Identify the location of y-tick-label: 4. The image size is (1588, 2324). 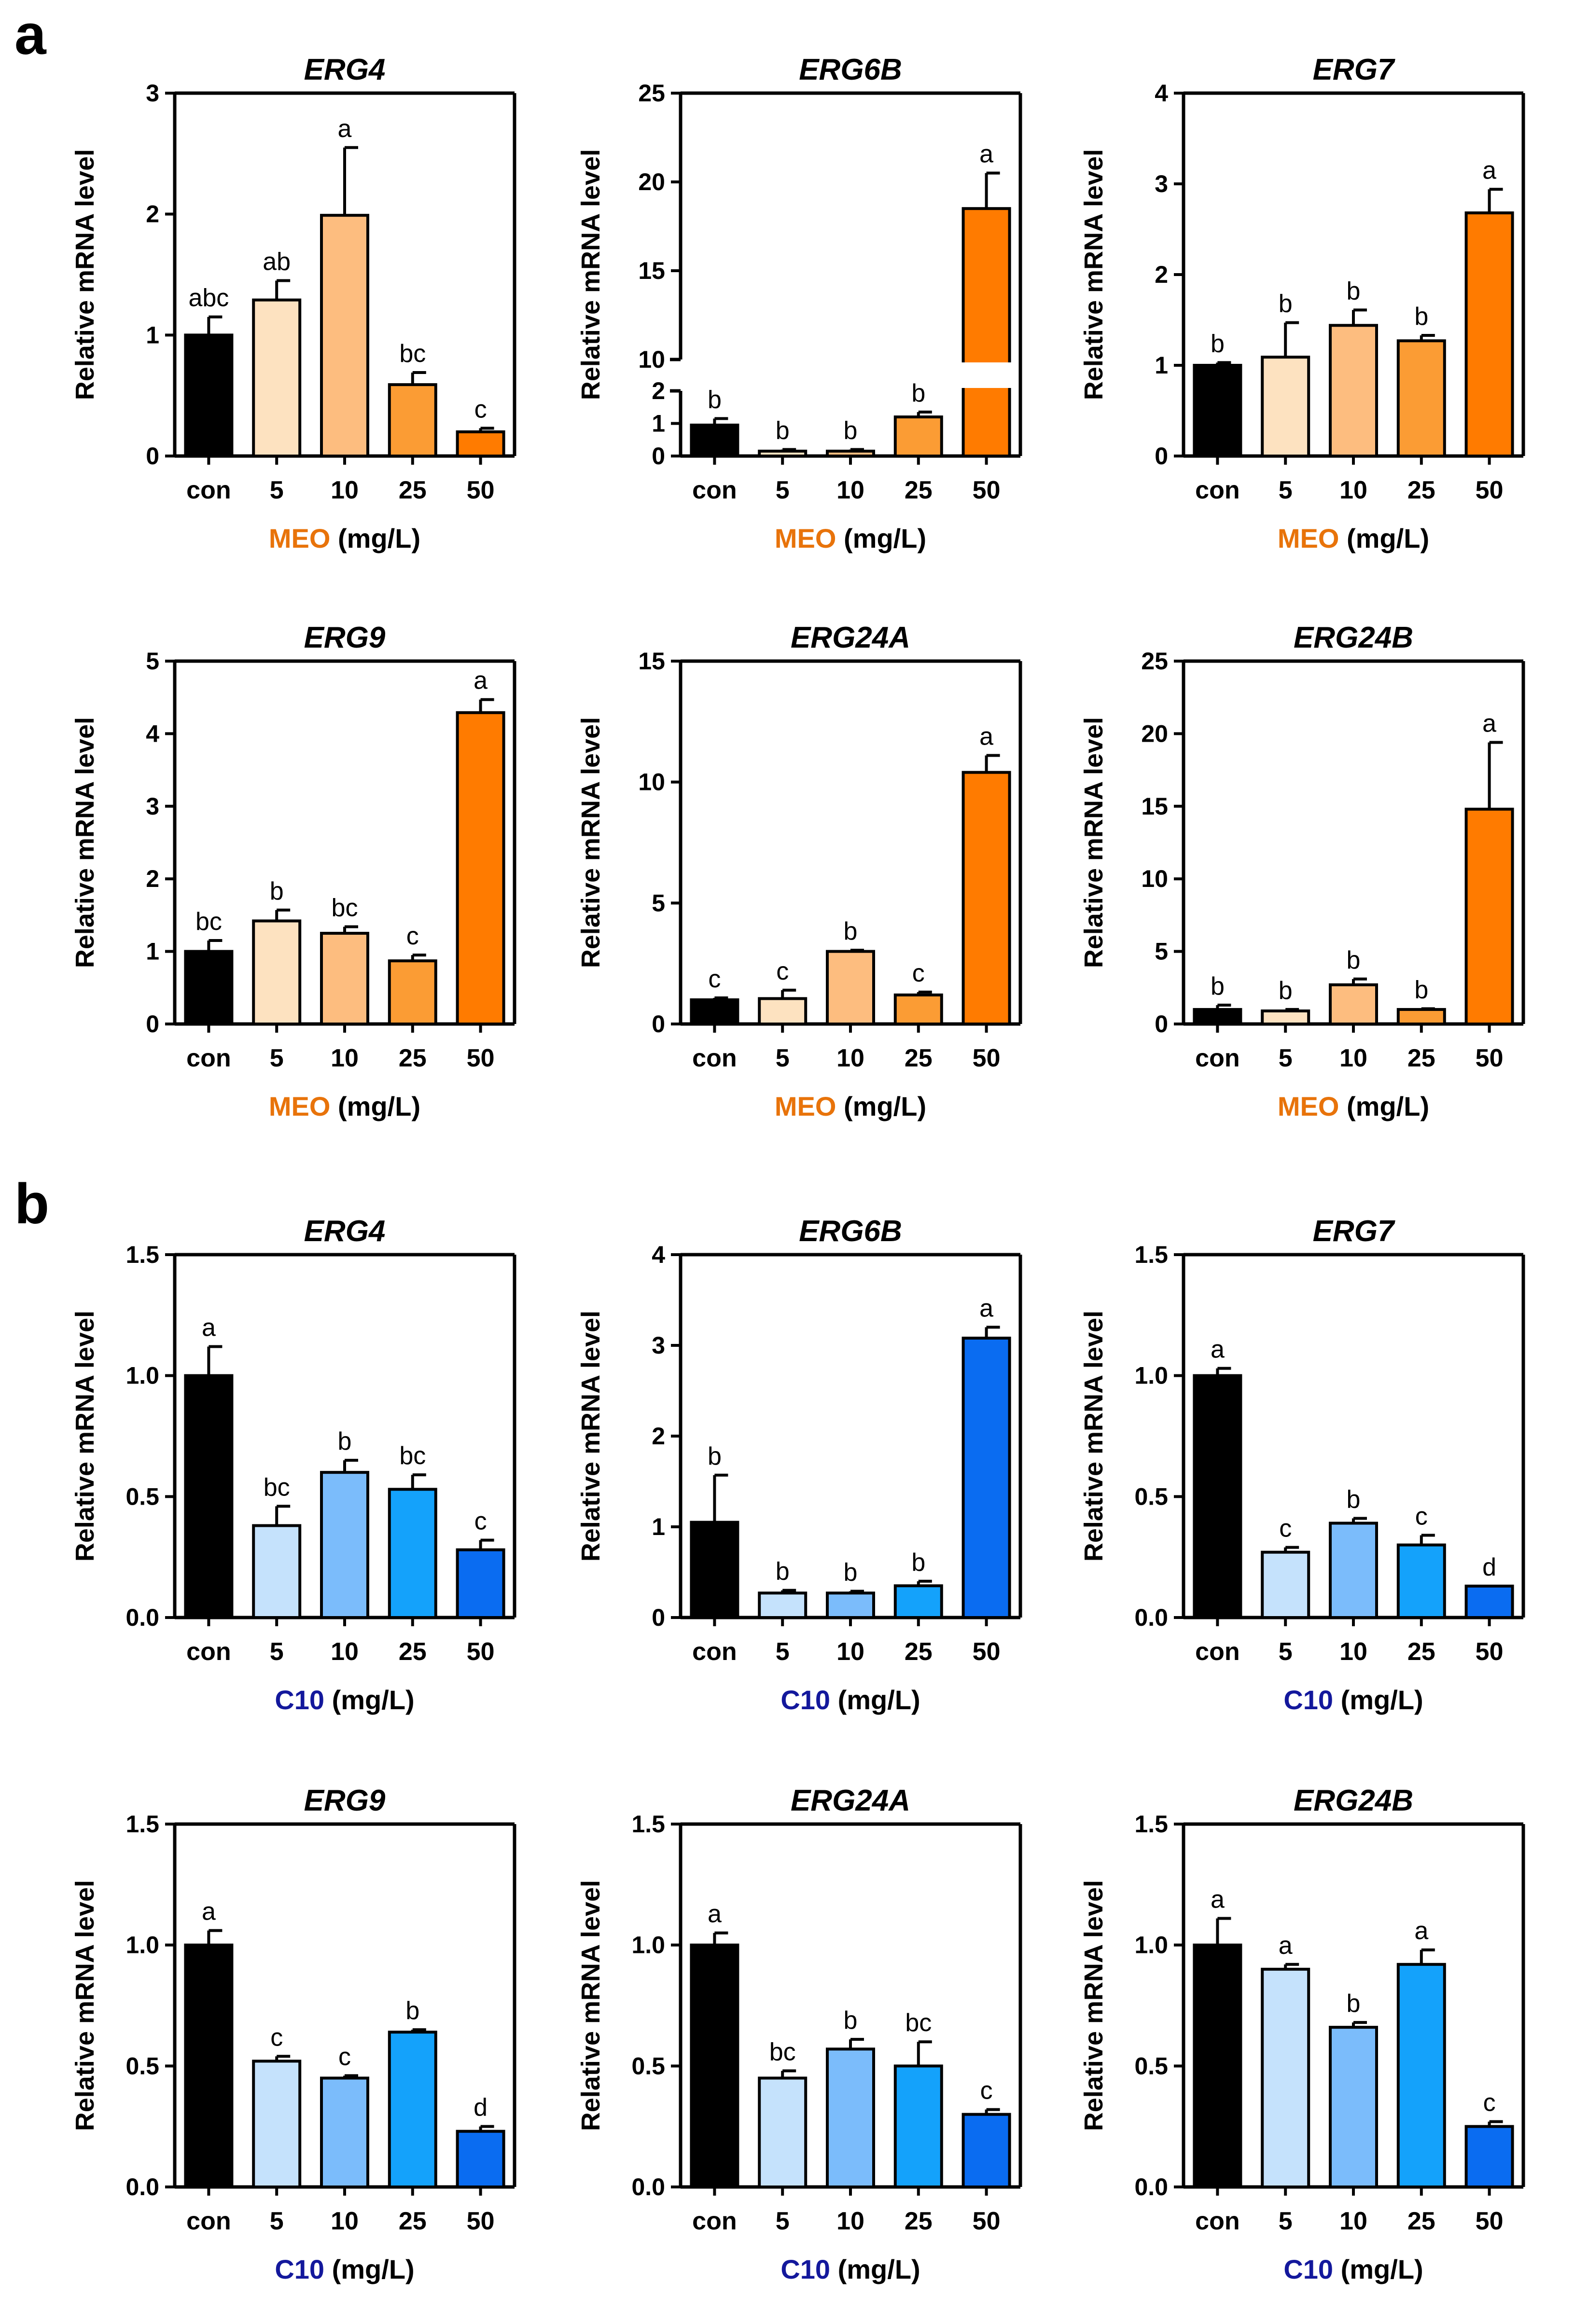
(1161, 93).